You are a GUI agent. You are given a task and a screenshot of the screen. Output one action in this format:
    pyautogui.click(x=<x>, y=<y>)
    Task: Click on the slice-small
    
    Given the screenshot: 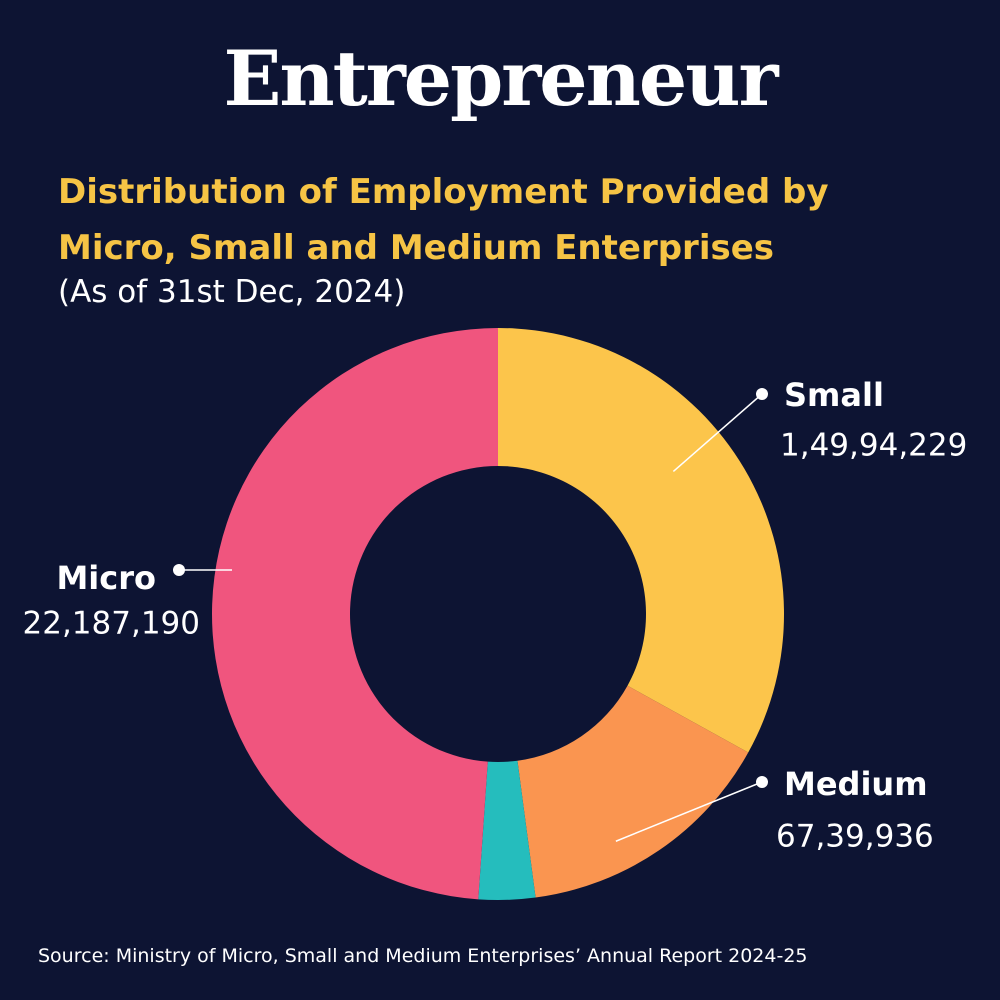 What is the action you would take?
    pyautogui.click(x=641, y=540)
    